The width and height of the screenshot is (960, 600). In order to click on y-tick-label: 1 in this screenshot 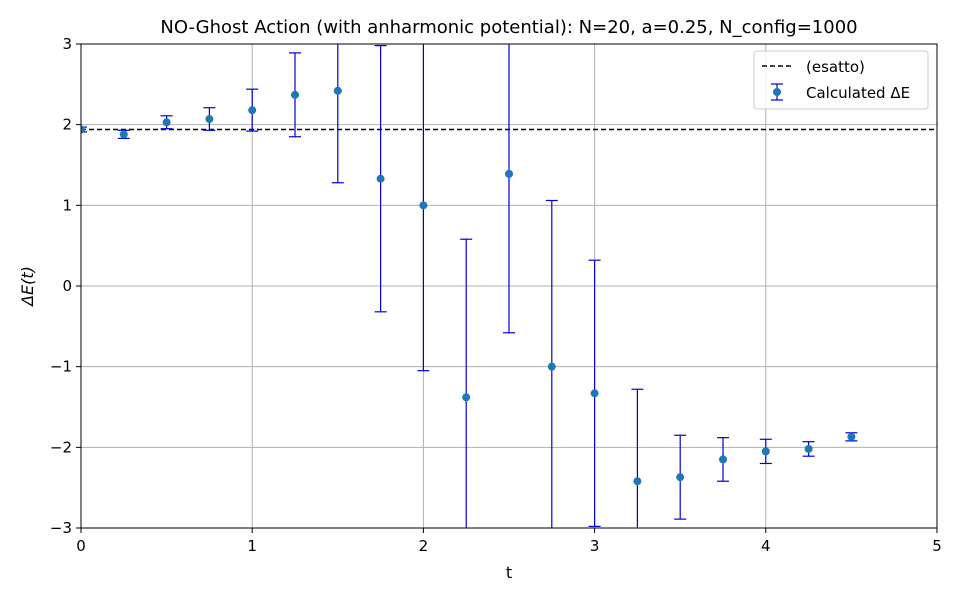, I will do `click(67, 205)`.